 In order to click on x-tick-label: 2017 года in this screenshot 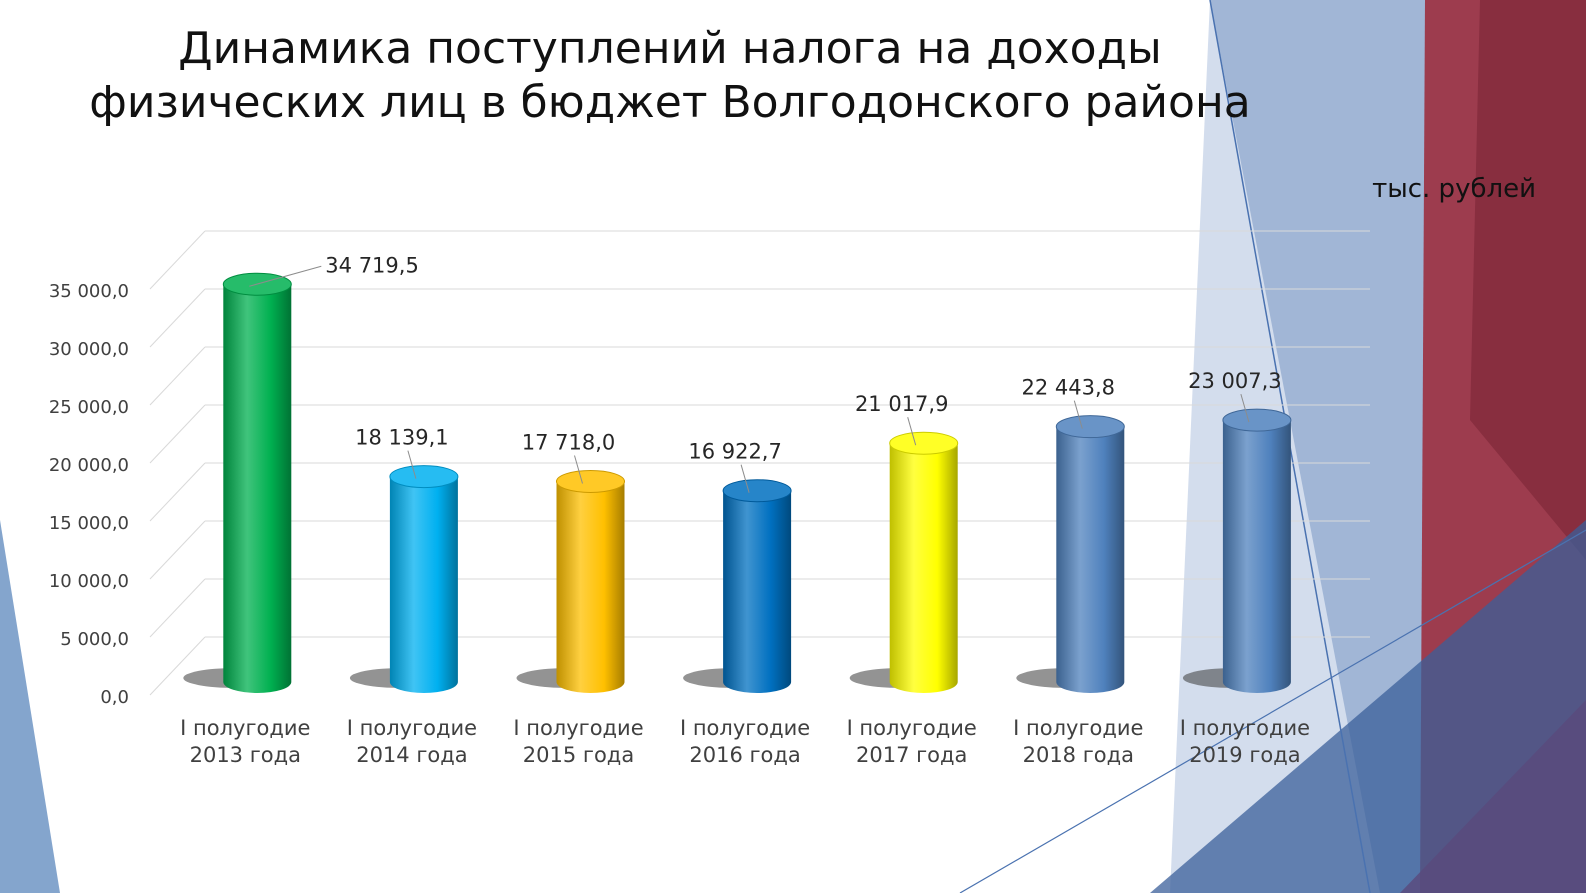, I will do `click(911, 755)`.